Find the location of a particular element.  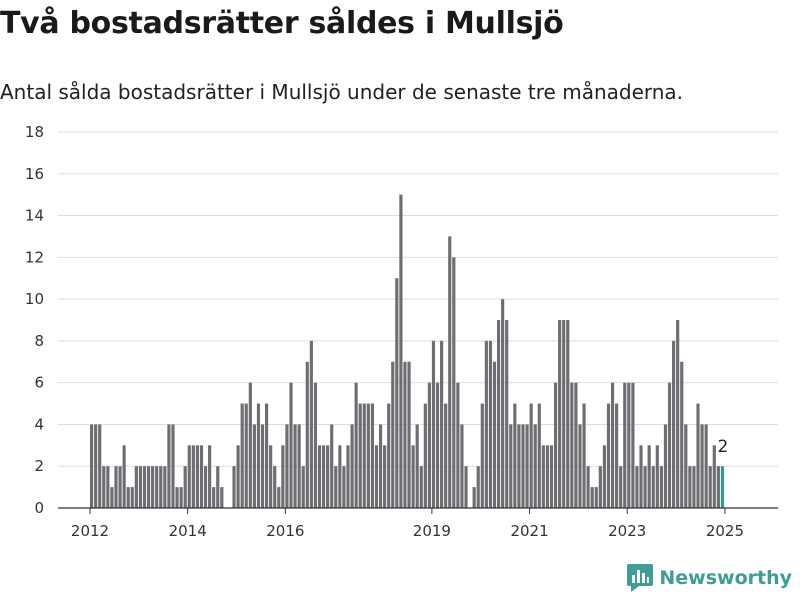

y-tick-label-10: 10 is located at coordinates (34, 299).